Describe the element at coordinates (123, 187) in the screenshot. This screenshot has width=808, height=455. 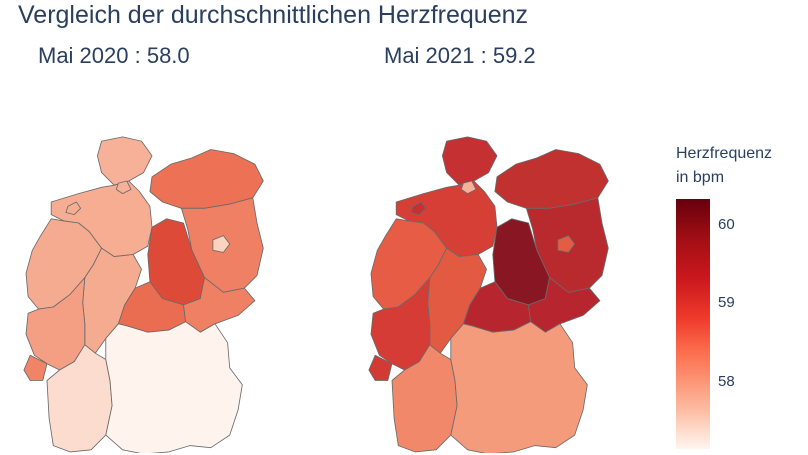
I see `region-hamburg-2020` at that location.